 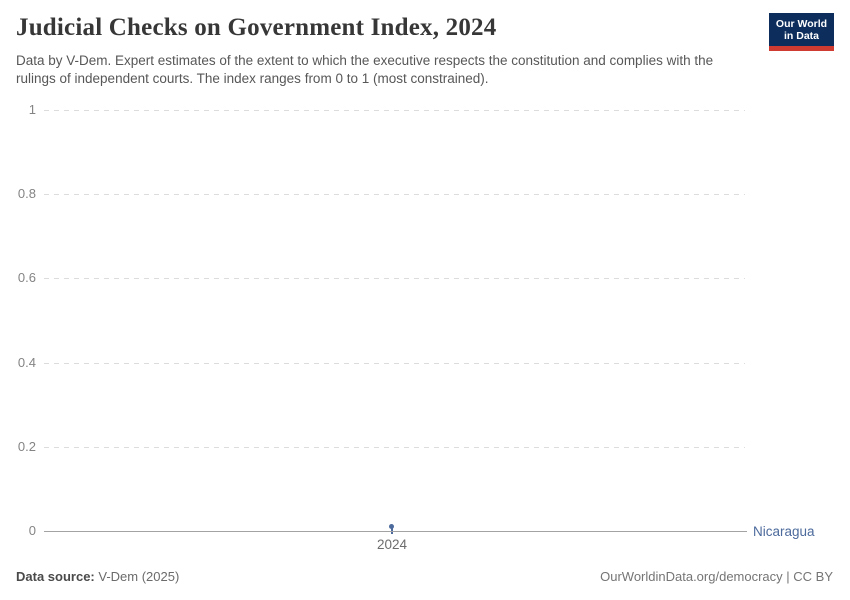 I want to click on data-point-marker, so click(x=392, y=527).